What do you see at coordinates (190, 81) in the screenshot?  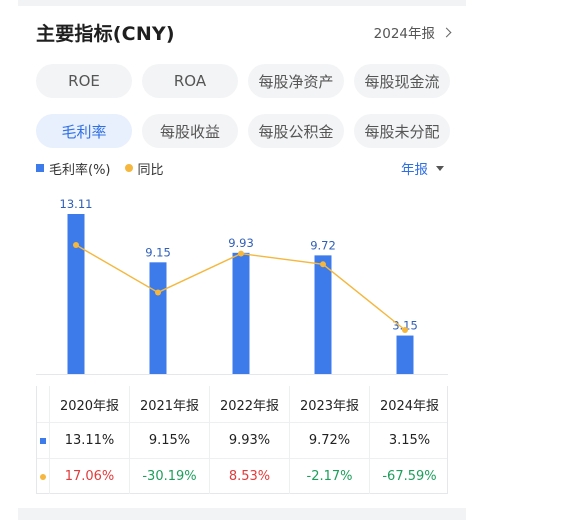 I see `tab-roa: ROA` at bounding box center [190, 81].